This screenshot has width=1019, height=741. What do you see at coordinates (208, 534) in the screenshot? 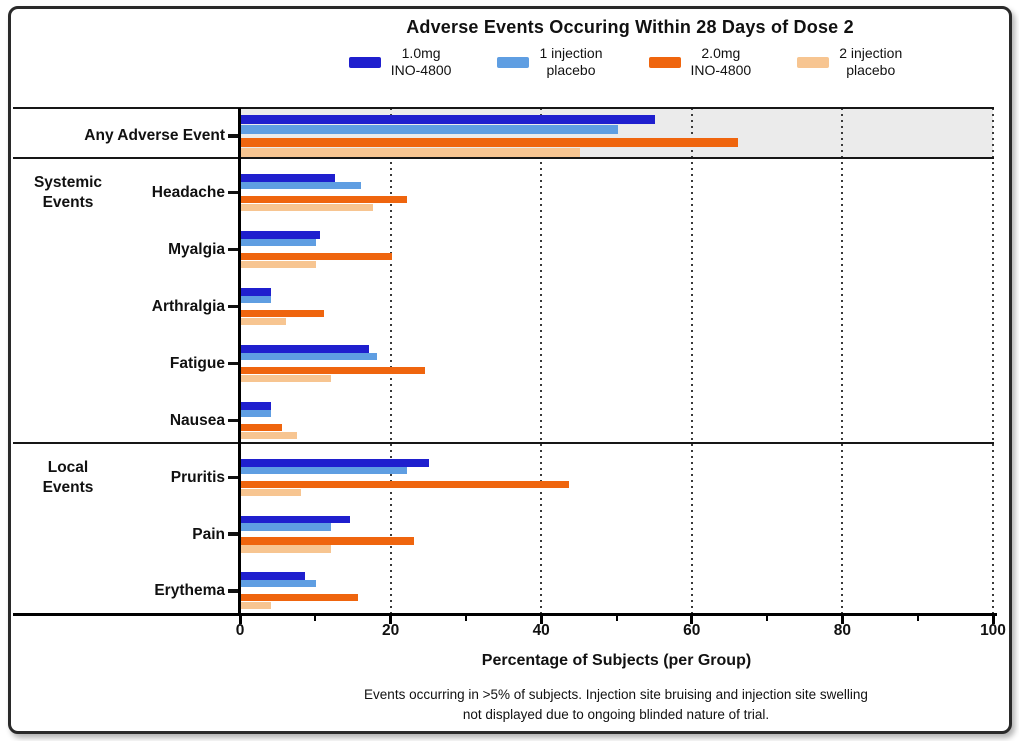
I see `category-label: Pain` at bounding box center [208, 534].